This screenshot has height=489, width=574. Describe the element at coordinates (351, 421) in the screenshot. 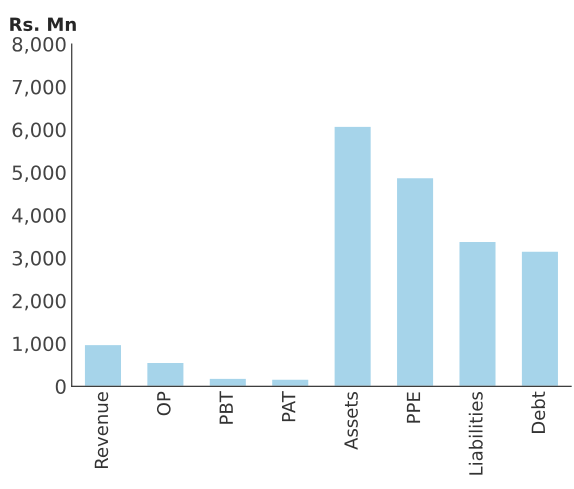

I see `x-tick-label: Assets` at that location.